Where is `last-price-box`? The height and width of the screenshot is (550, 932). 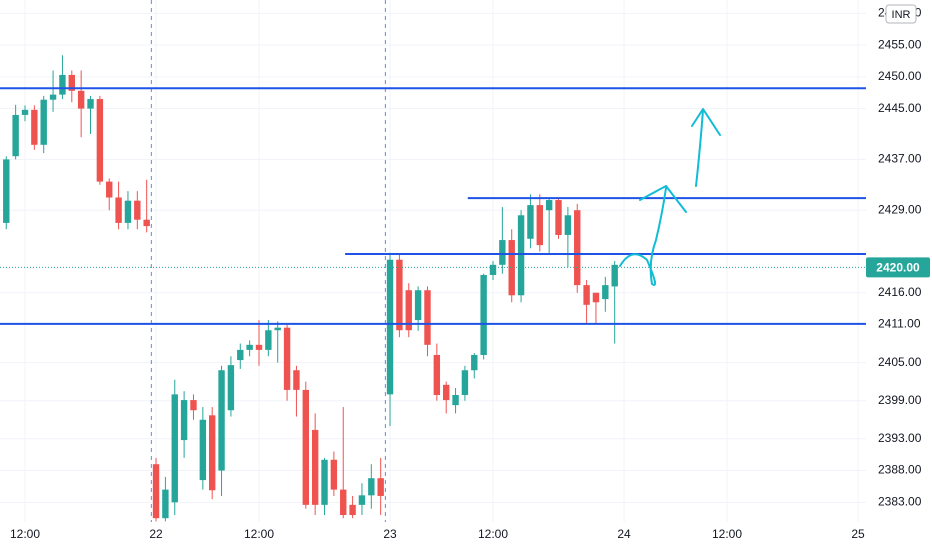 last-price-box is located at coordinates (898, 267).